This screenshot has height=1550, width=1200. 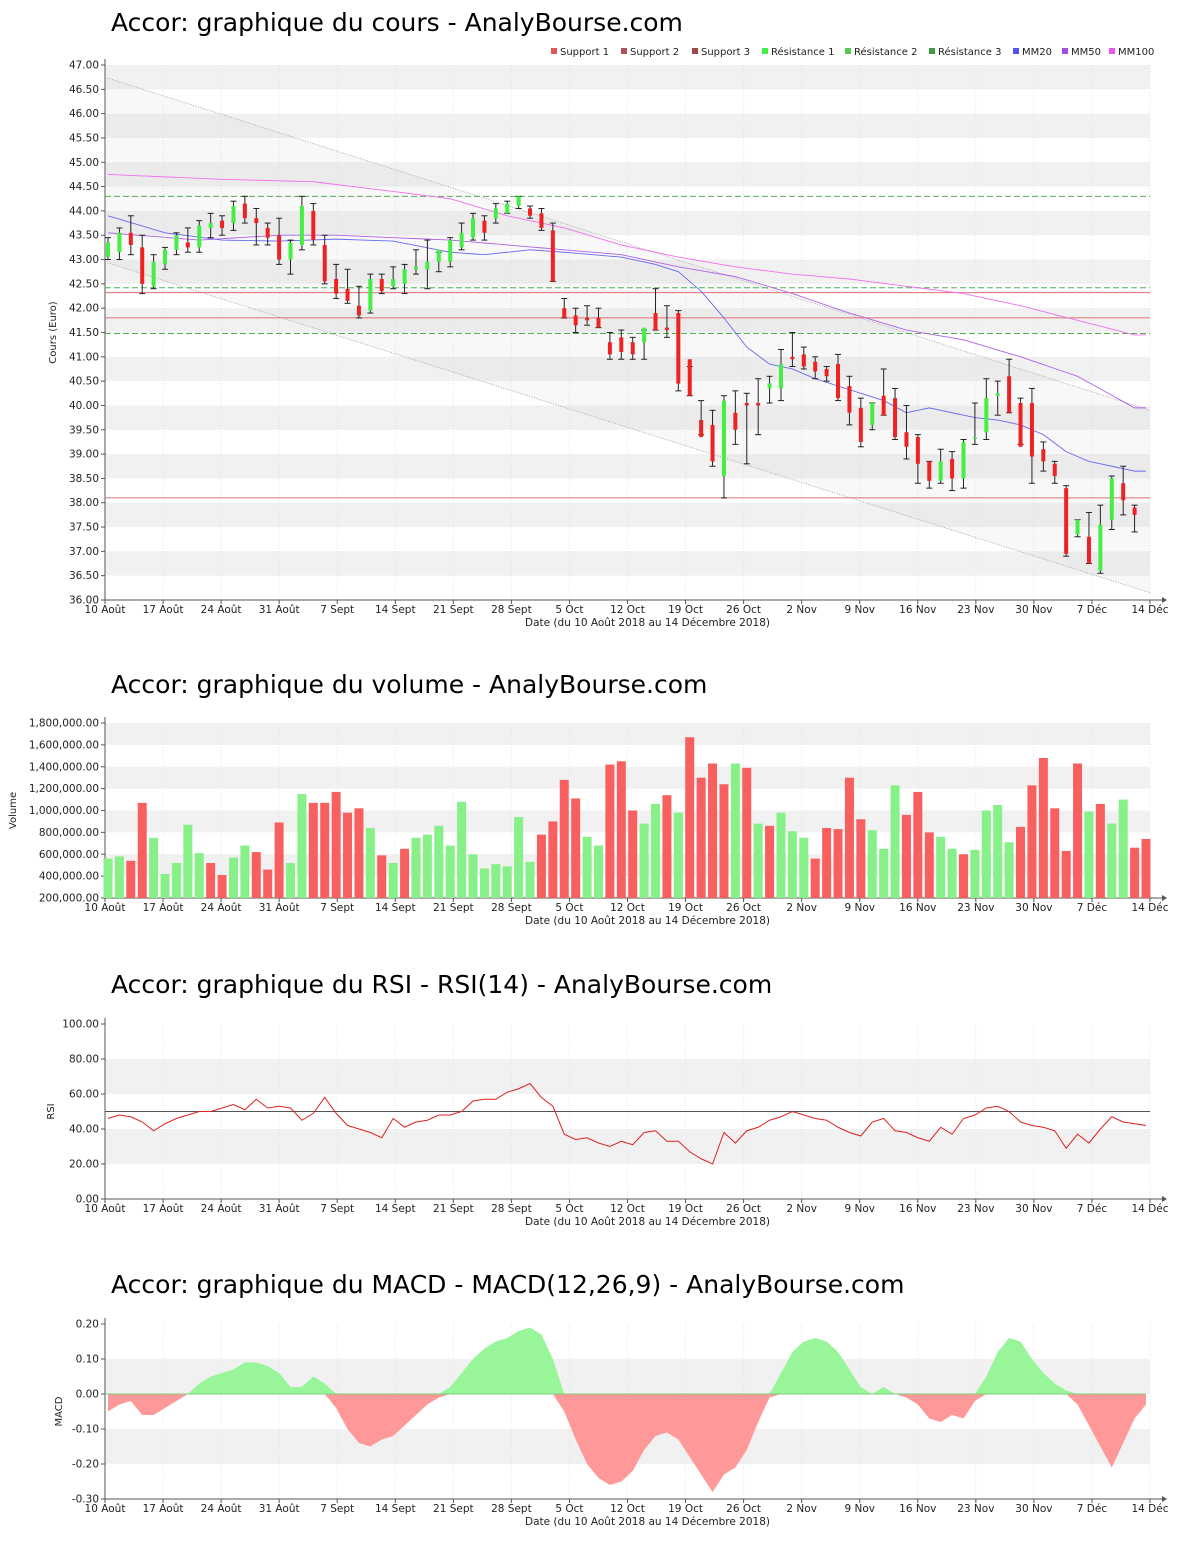 I want to click on x-tick-label: 16 Nov, so click(x=917, y=610).